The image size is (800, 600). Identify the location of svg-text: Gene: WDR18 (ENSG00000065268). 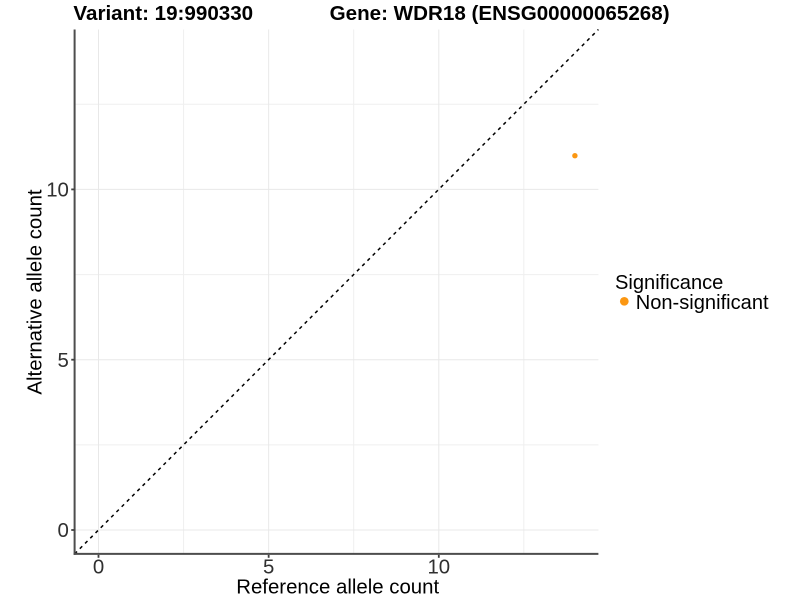
(500, 13).